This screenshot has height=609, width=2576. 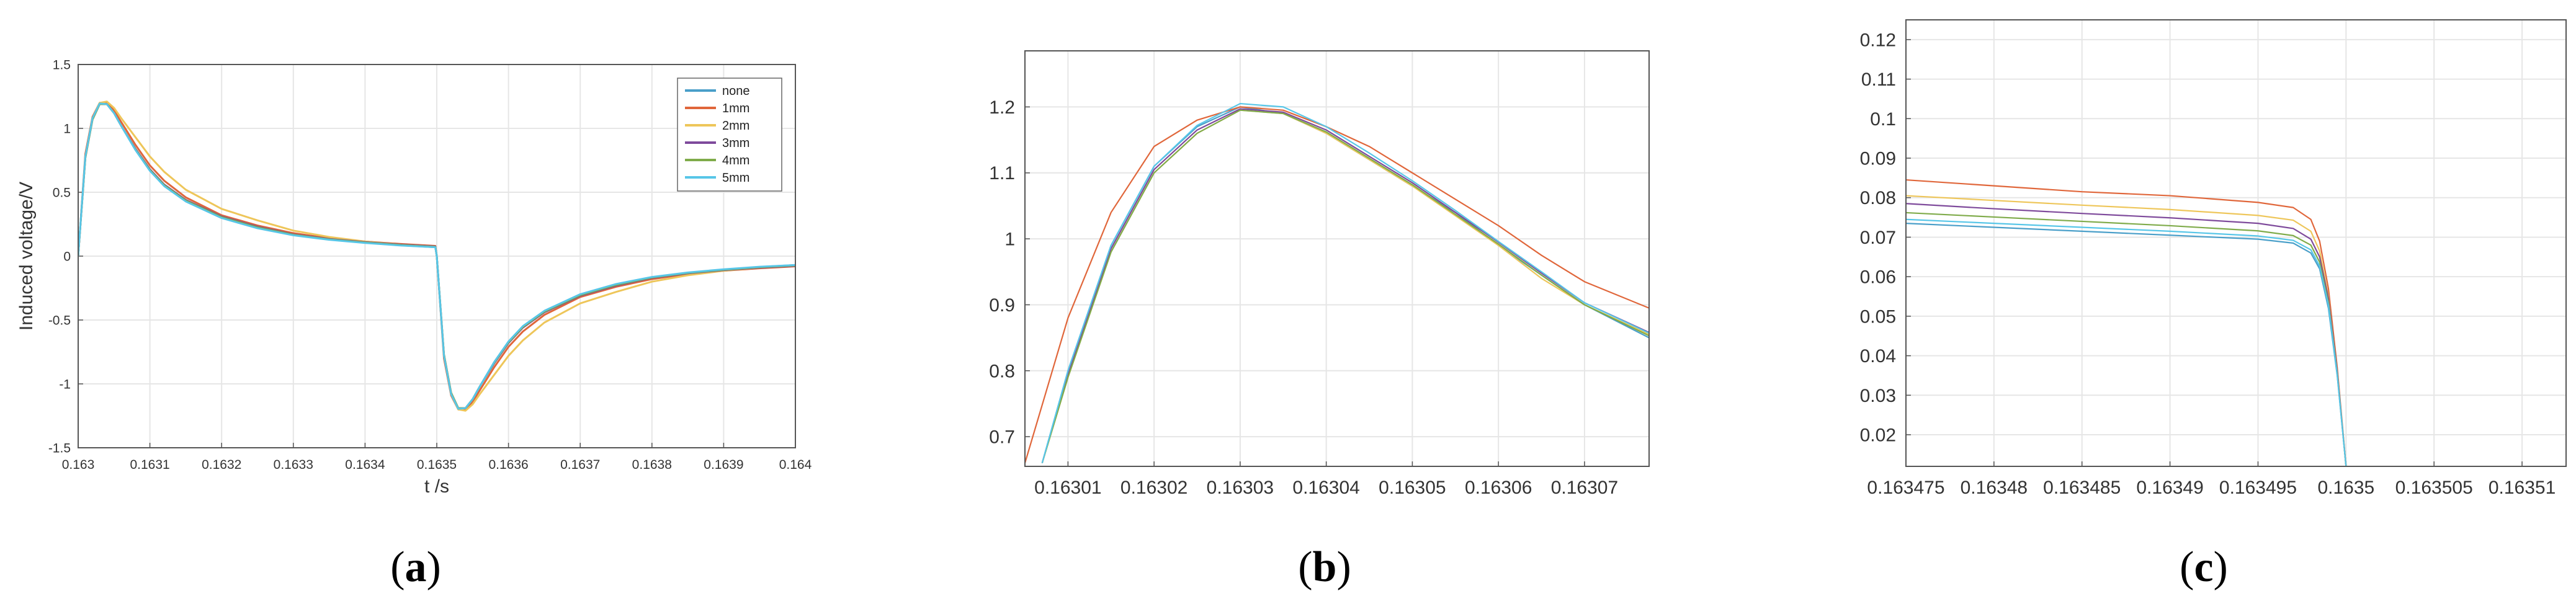 I want to click on x-tick-label: 0.16304, so click(x=1325, y=488).